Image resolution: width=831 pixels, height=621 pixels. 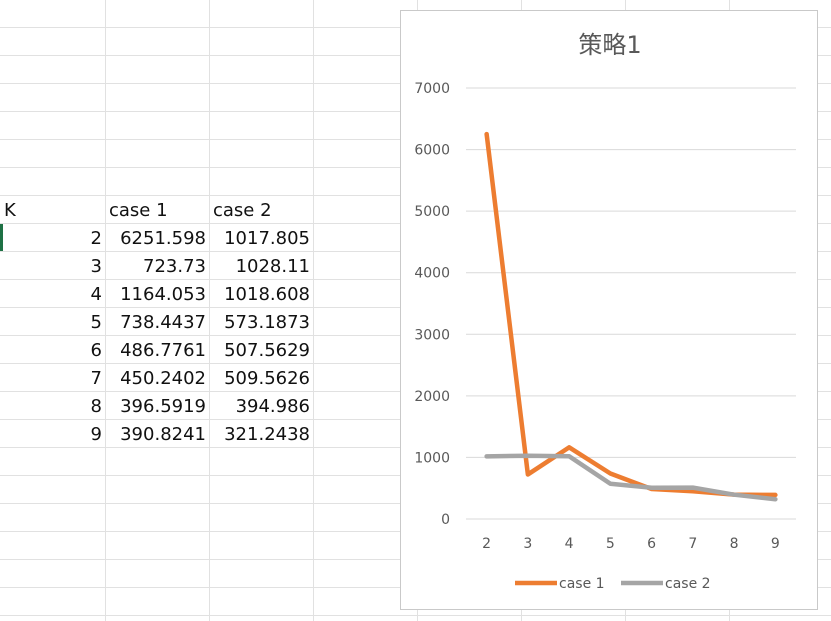 I want to click on cell-case1: 723.73, so click(x=157, y=267).